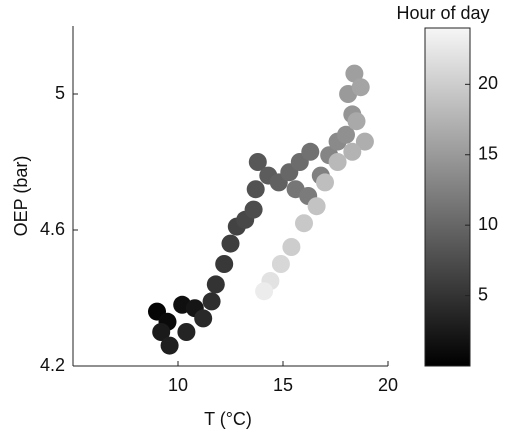 The height and width of the screenshot is (442, 510). What do you see at coordinates (52, 229) in the screenshot?
I see `y-tick-label: 4.6` at bounding box center [52, 229].